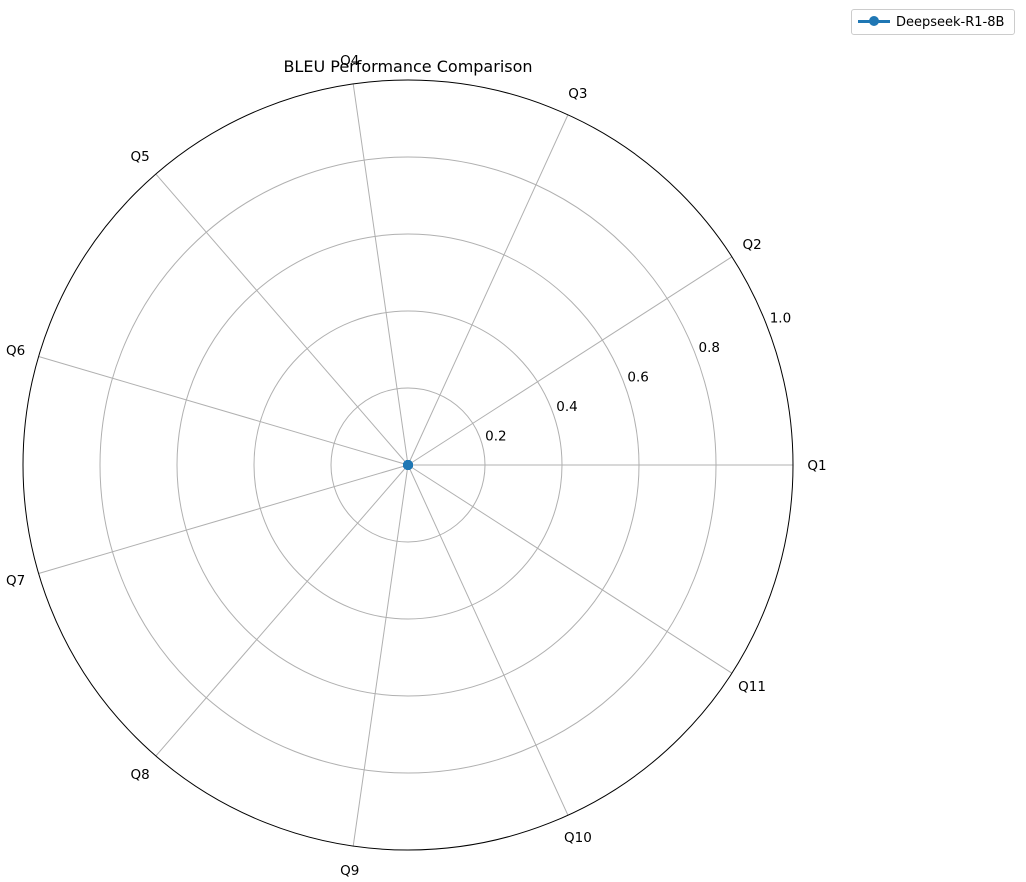 This screenshot has width=1026, height=882. I want to click on radial-tick-label: 0.2, so click(495, 437).